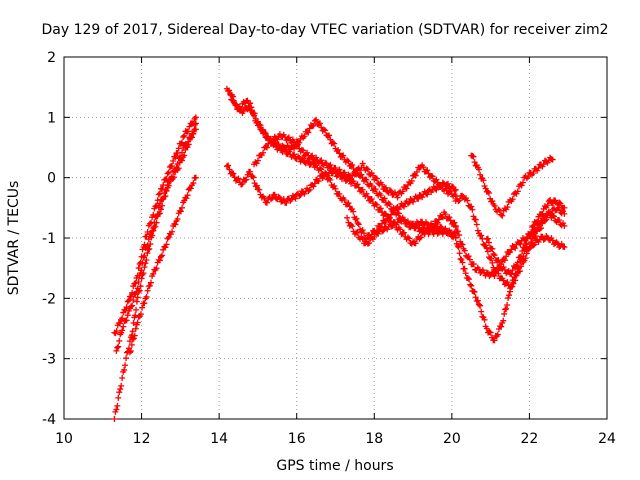 The height and width of the screenshot is (480, 640). I want to click on x-tick-label: 14, so click(219, 439).